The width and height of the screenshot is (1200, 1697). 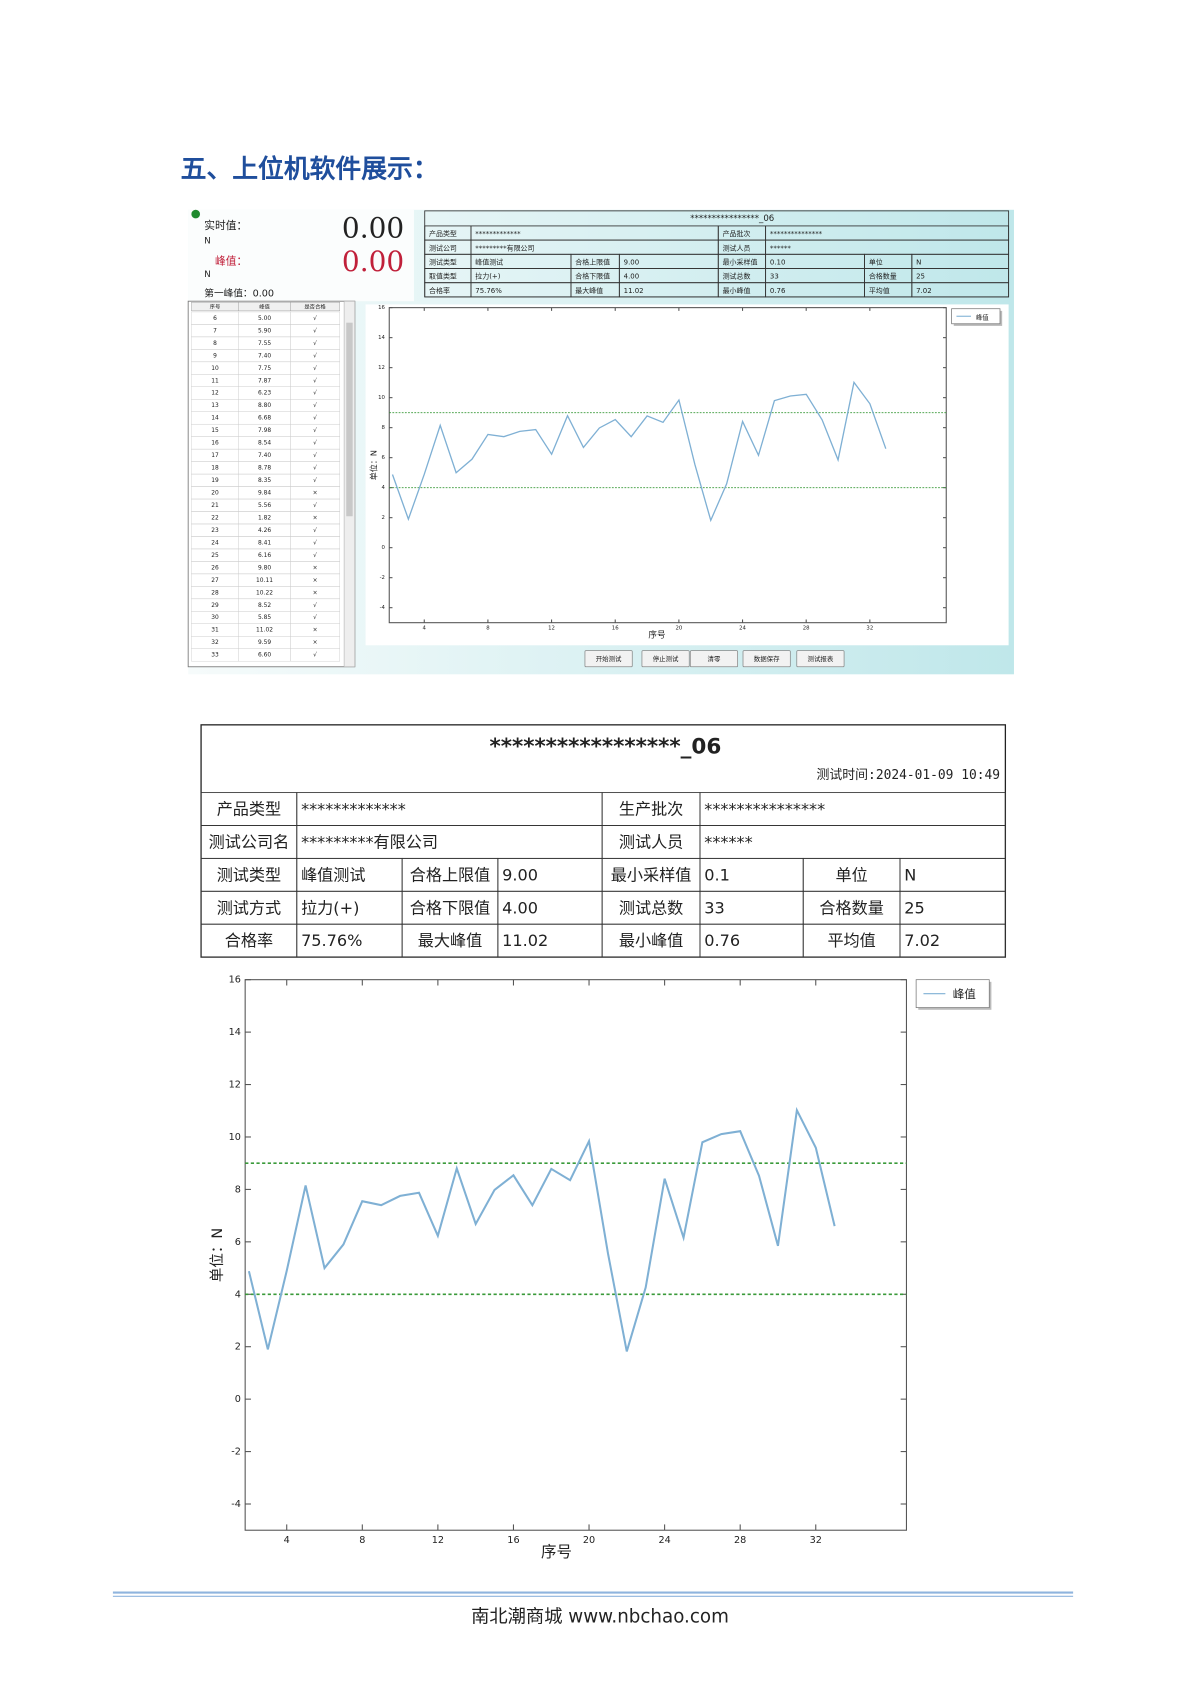 What do you see at coordinates (443, 247) in the screenshot?
I see `field-label: 测试公司` at bounding box center [443, 247].